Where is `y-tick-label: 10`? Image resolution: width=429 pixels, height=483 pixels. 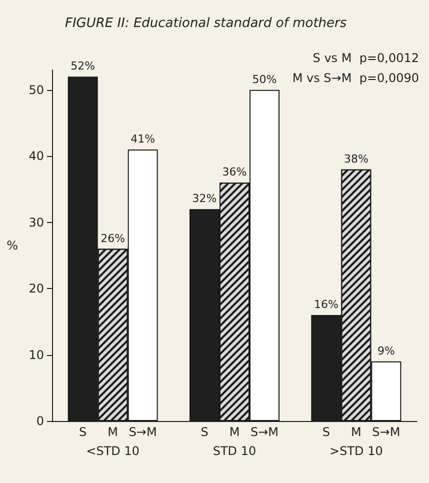
y-tick-label: 10 is located at coordinates (36, 355).